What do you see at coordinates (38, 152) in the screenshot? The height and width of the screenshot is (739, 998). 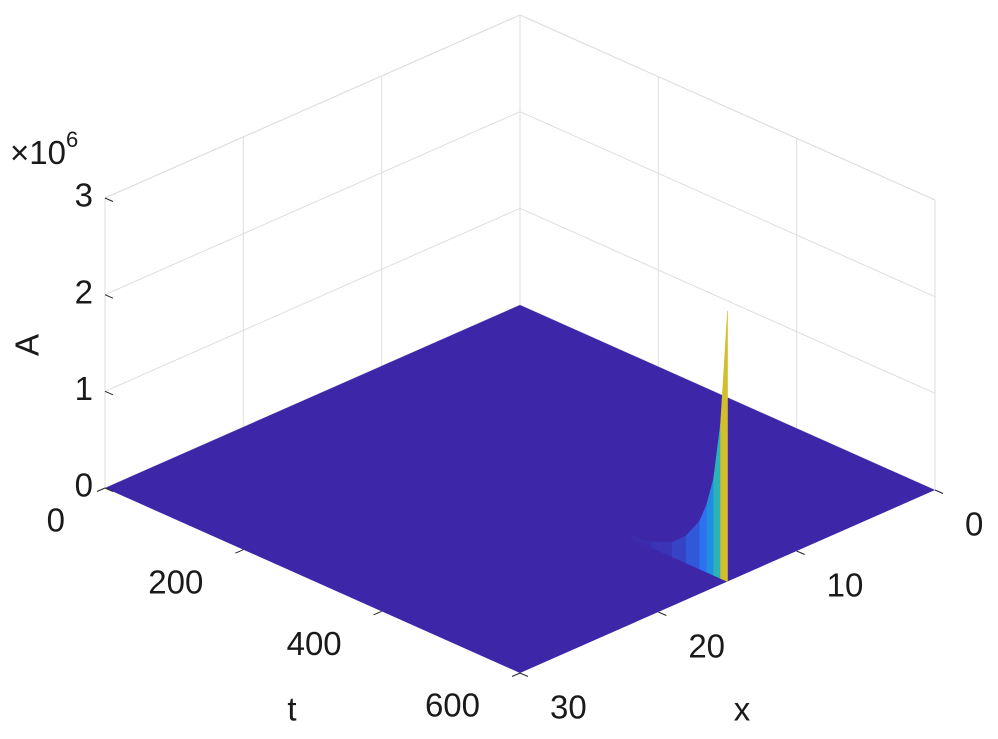 I see `z-multiplier-base: ×10` at bounding box center [38, 152].